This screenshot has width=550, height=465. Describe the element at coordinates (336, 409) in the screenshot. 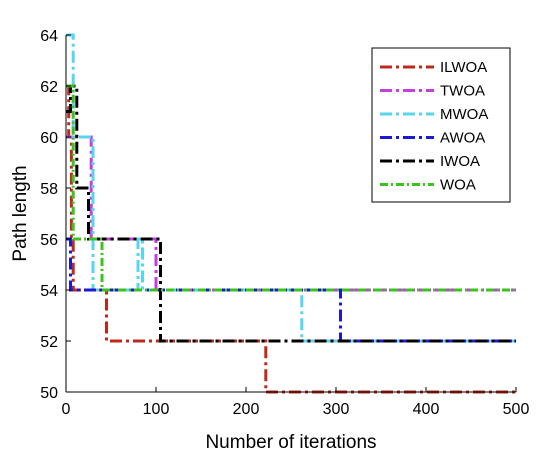

I see `x-tick-label: 300` at that location.